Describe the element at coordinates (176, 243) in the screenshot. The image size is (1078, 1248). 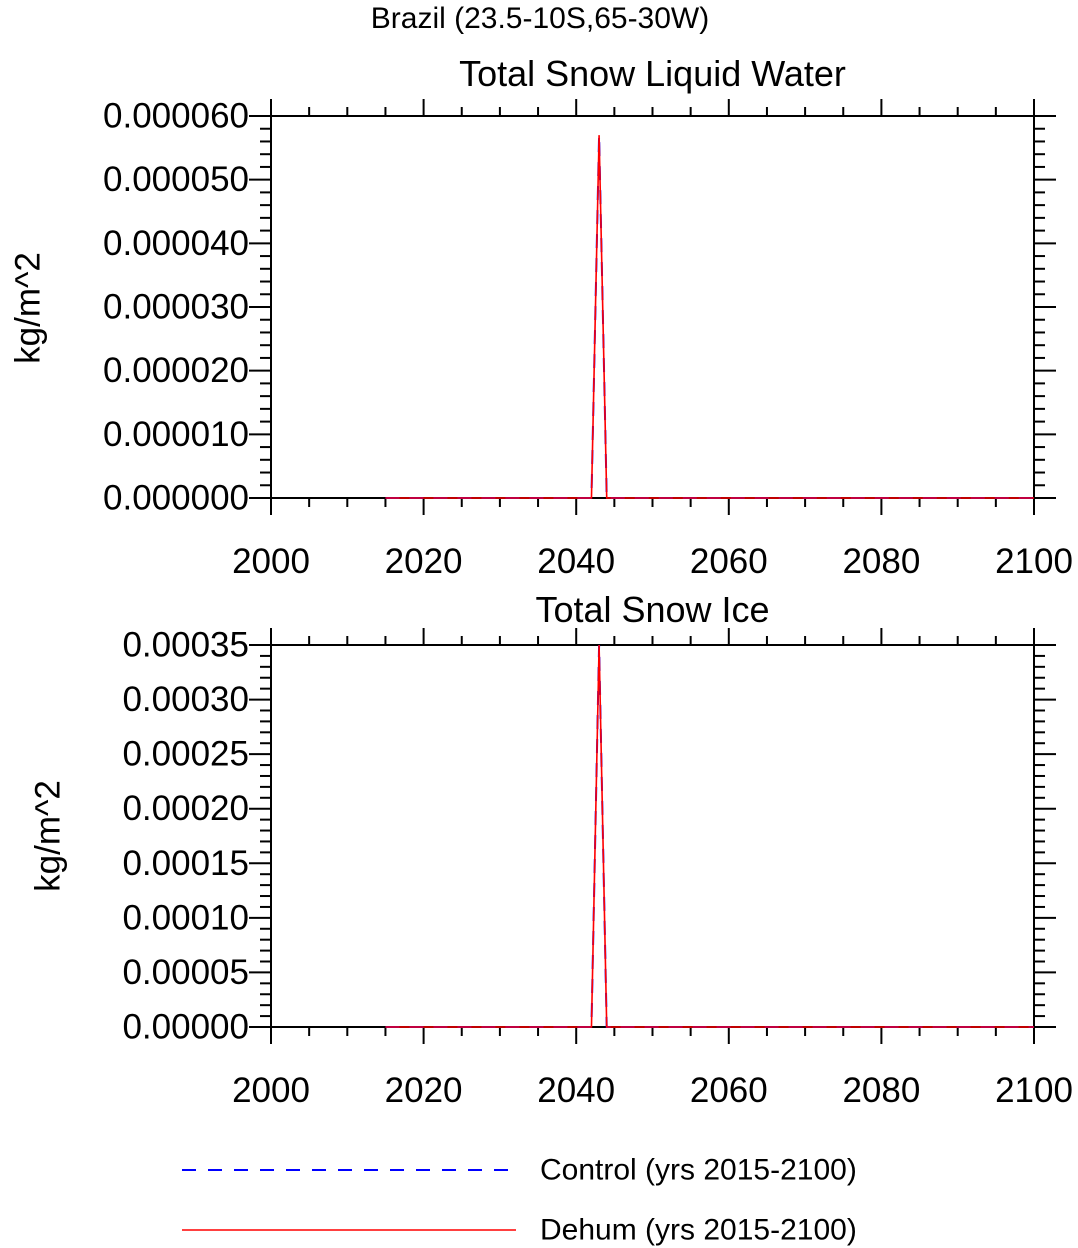
I see `y-tick-label: 0.000040` at that location.